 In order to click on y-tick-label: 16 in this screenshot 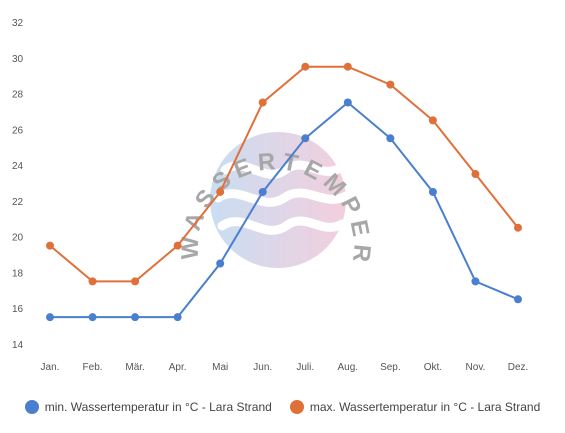, I will do `click(18, 309)`.